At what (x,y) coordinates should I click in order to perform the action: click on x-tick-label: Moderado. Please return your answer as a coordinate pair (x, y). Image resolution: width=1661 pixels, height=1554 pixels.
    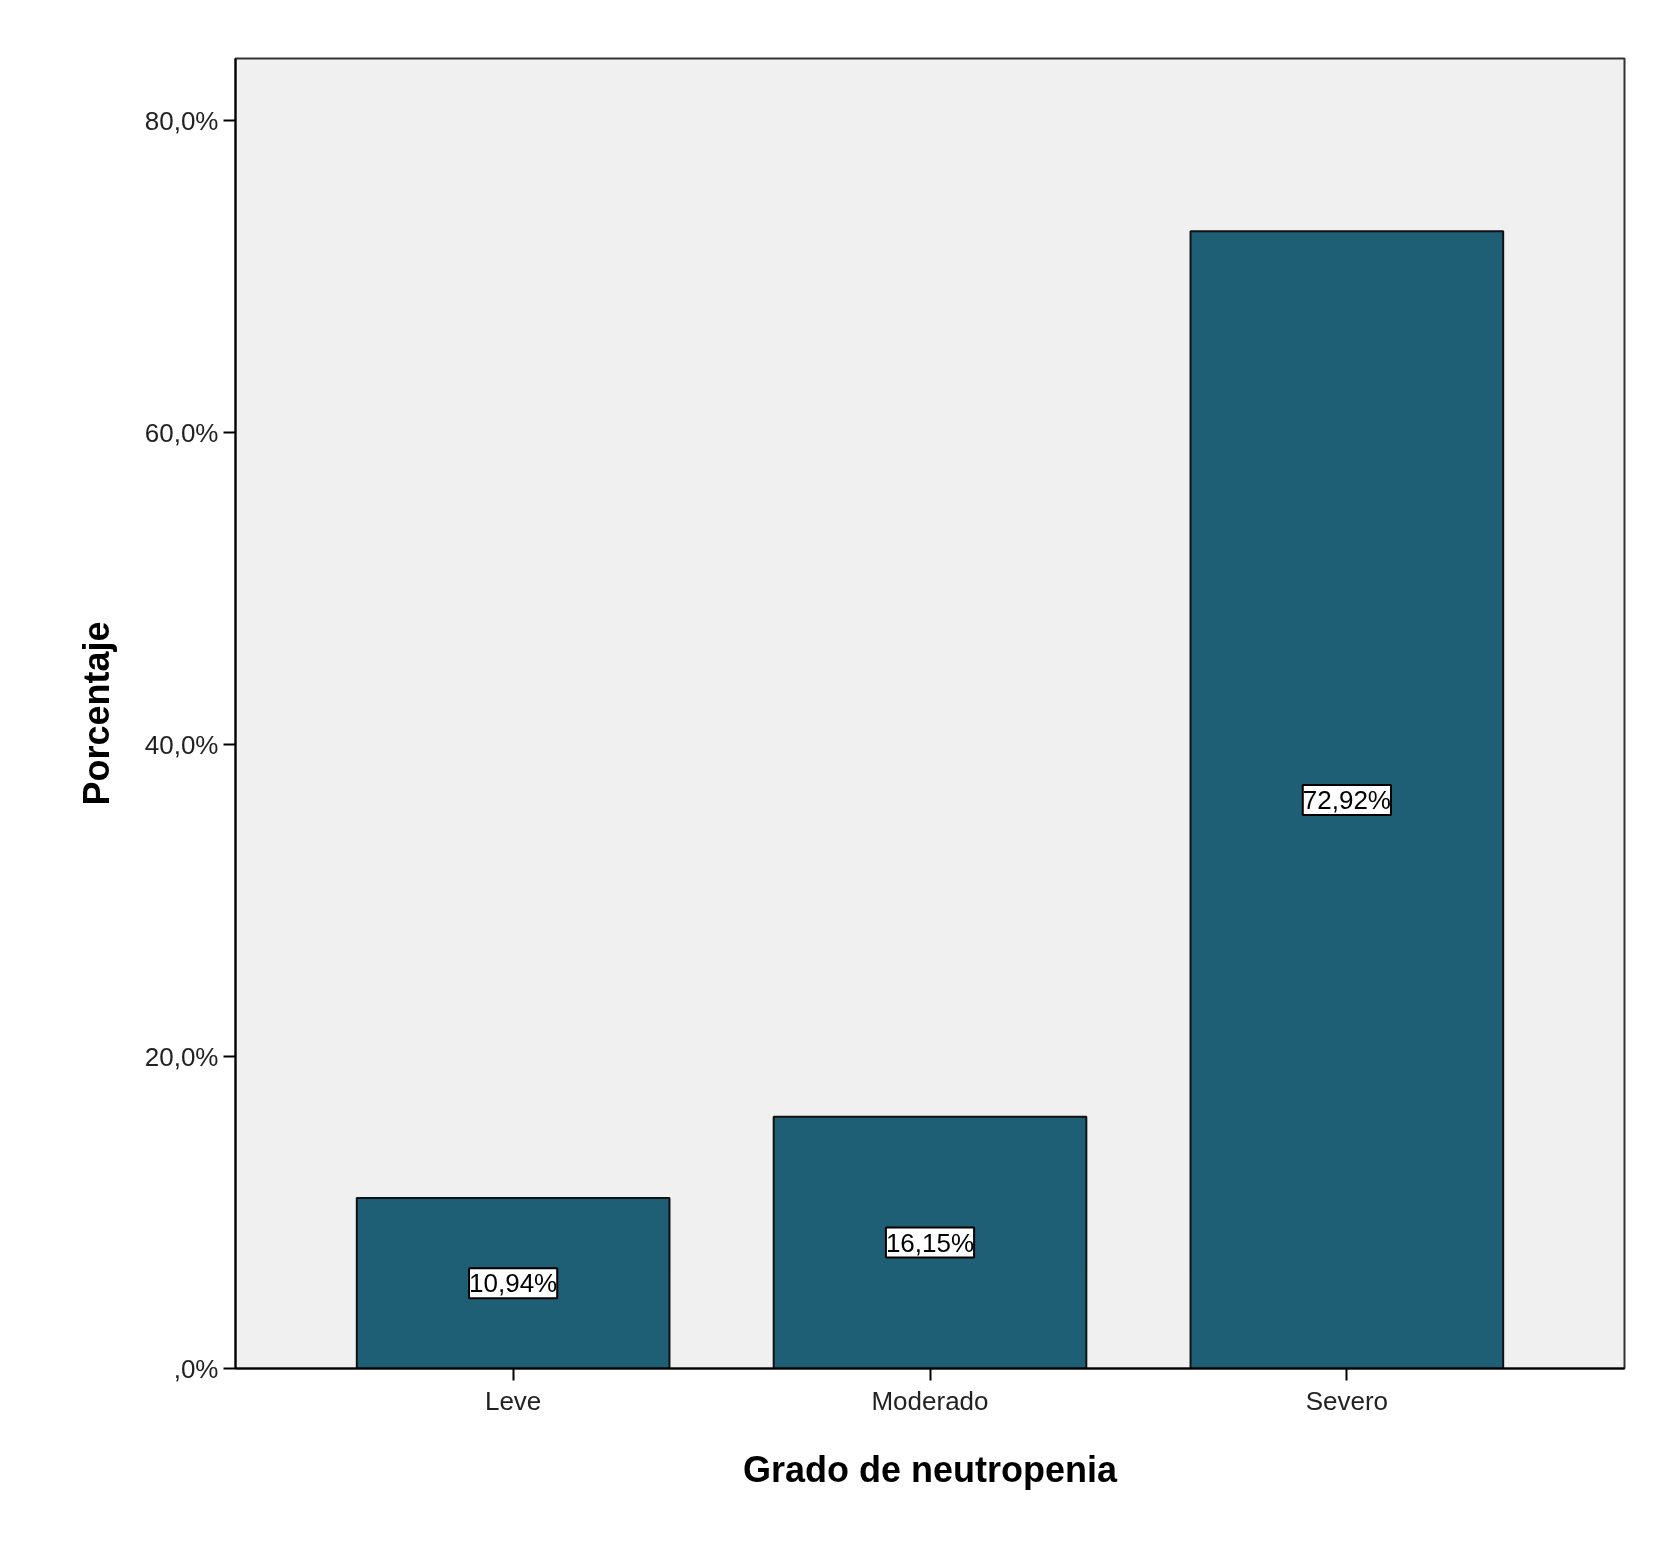
    Looking at the image, I should click on (930, 1400).